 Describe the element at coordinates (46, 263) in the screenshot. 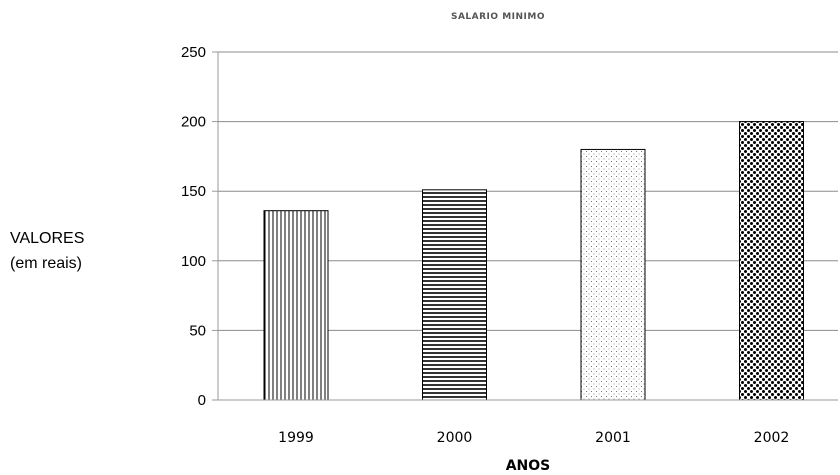

I see `y-axis-sublabel: (em reais)` at that location.